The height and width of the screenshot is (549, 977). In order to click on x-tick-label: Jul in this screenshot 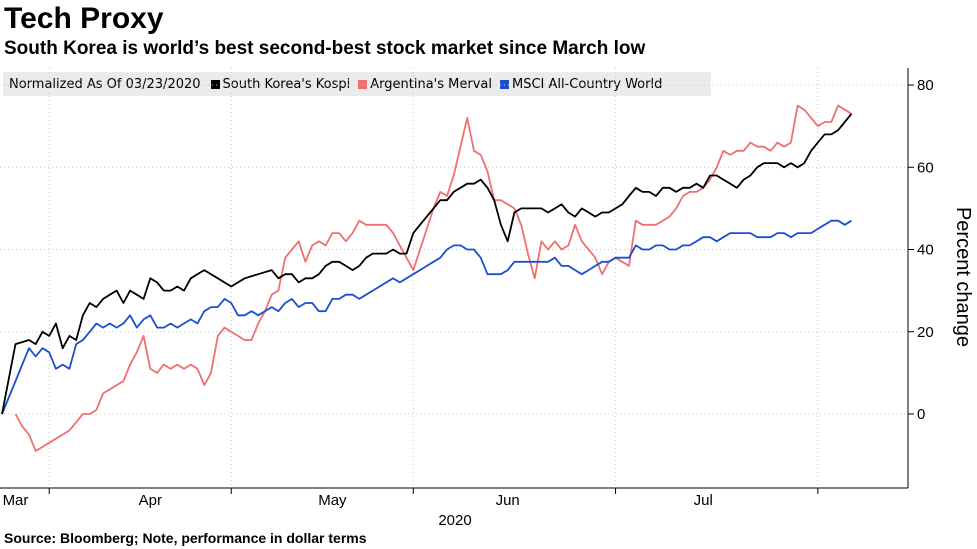, I will do `click(703, 500)`.